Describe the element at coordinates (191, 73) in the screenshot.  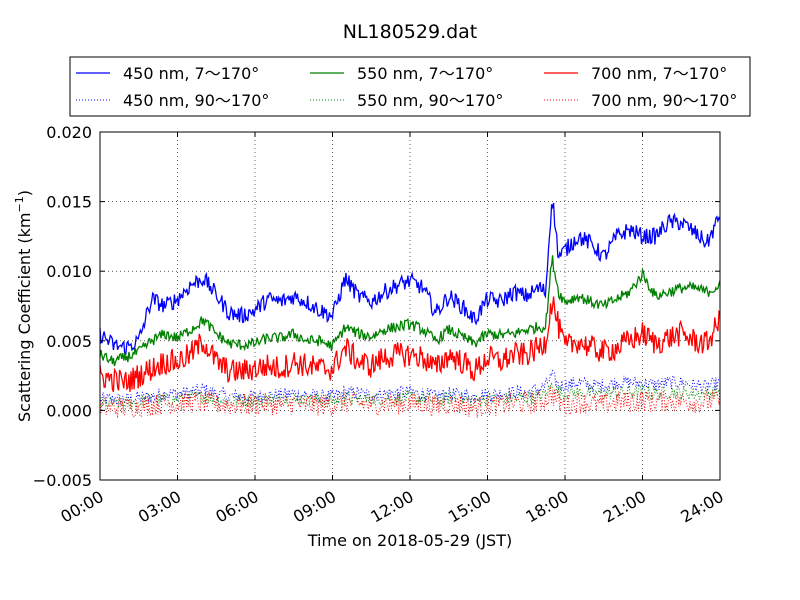
I see `legend-label-0: 450 nm, 7～170°` at that location.